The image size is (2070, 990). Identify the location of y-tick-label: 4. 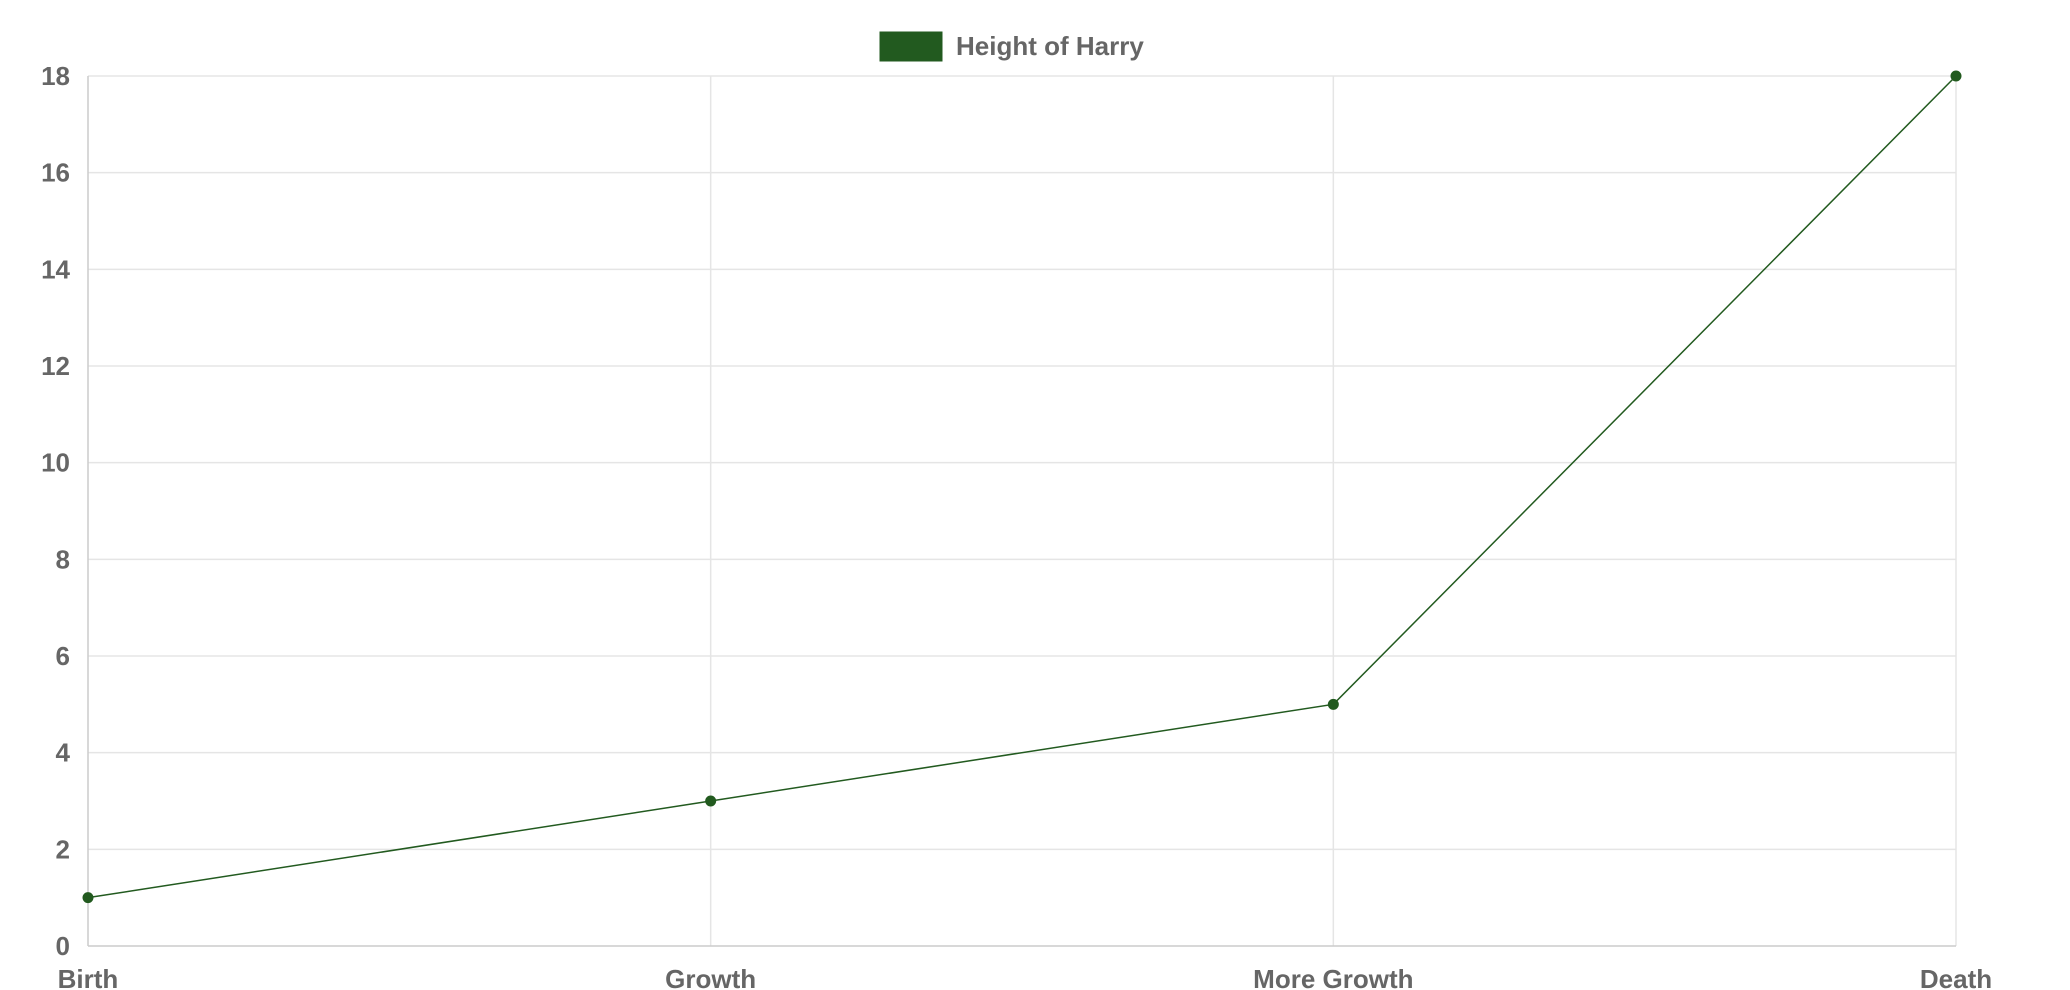
(63, 753).